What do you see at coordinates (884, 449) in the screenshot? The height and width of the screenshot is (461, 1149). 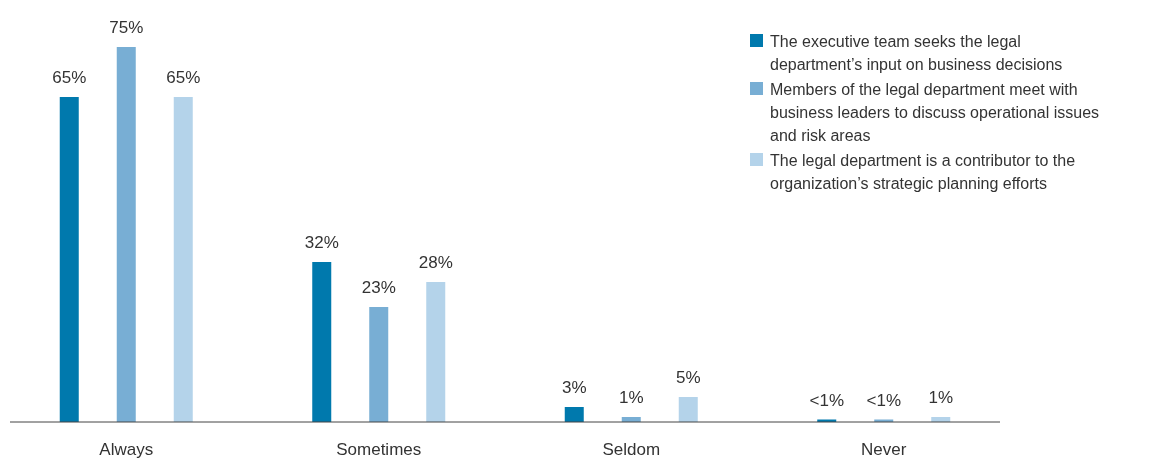 I see `x-tick-label: Never` at bounding box center [884, 449].